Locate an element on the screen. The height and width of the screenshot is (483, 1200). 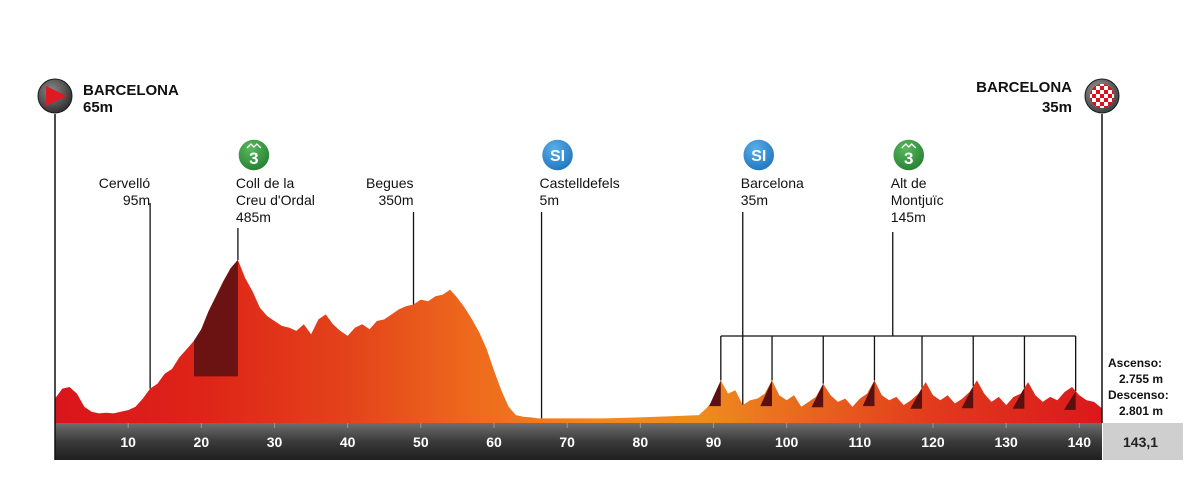
start-marker: BARCELONA 65m is located at coordinates (108, 269).